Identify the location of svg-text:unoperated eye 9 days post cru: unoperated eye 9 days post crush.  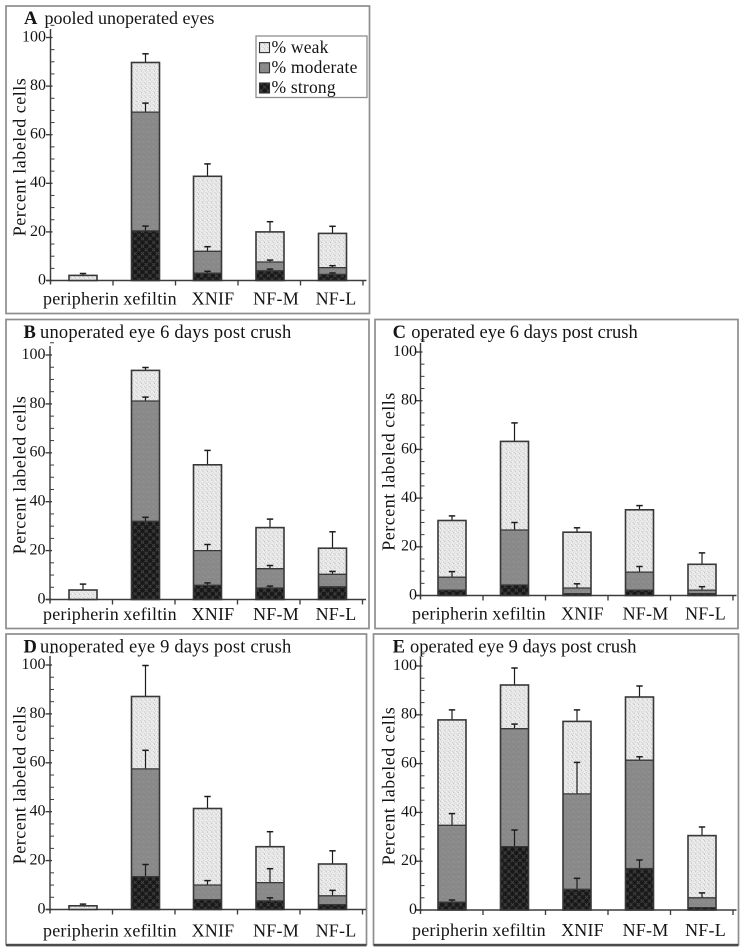
(165, 648).